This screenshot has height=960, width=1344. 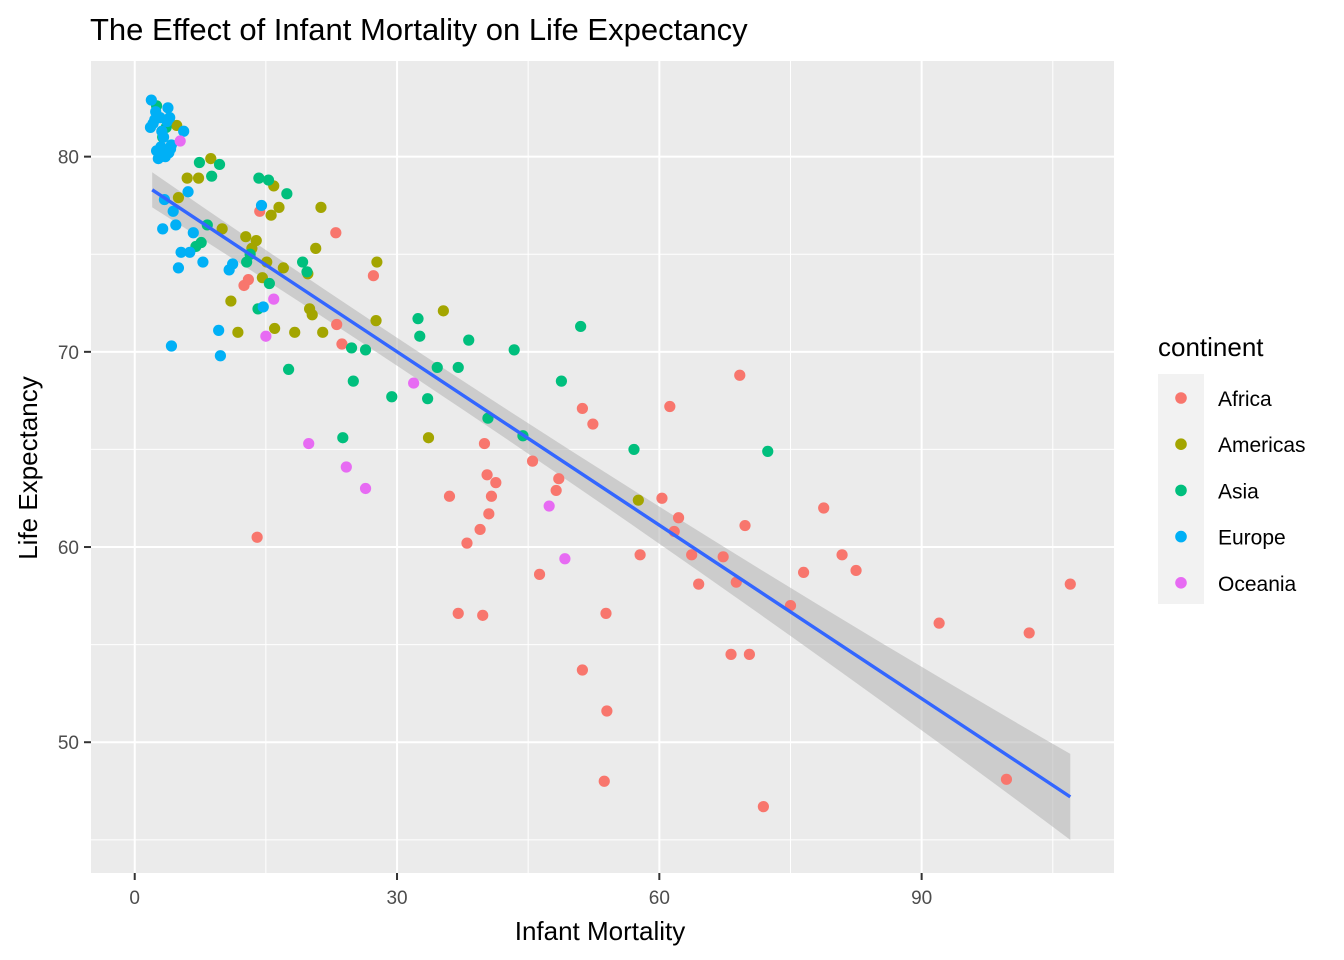 What do you see at coordinates (68, 548) in the screenshot?
I see `y-tick-label: 60` at bounding box center [68, 548].